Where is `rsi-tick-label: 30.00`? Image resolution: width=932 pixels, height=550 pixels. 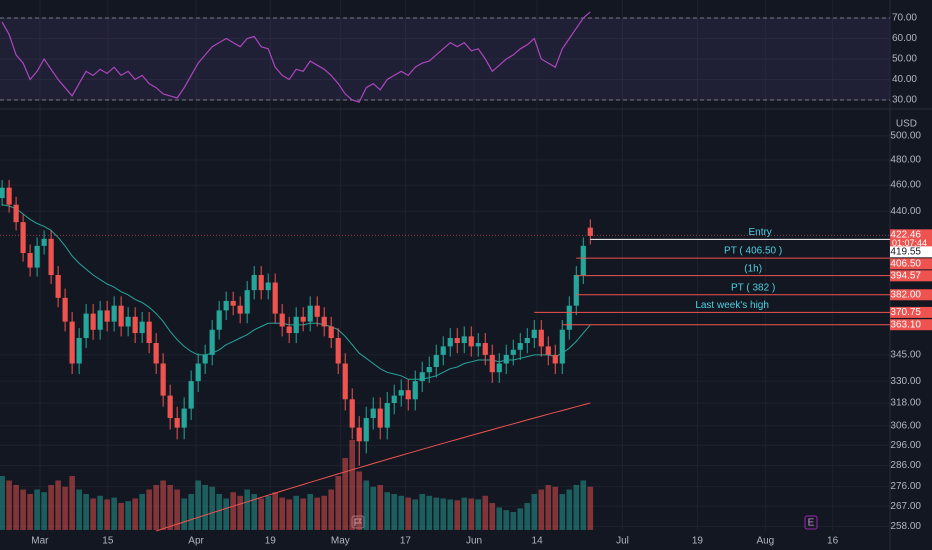
rsi-tick-label: 30.00 is located at coordinates (904, 100).